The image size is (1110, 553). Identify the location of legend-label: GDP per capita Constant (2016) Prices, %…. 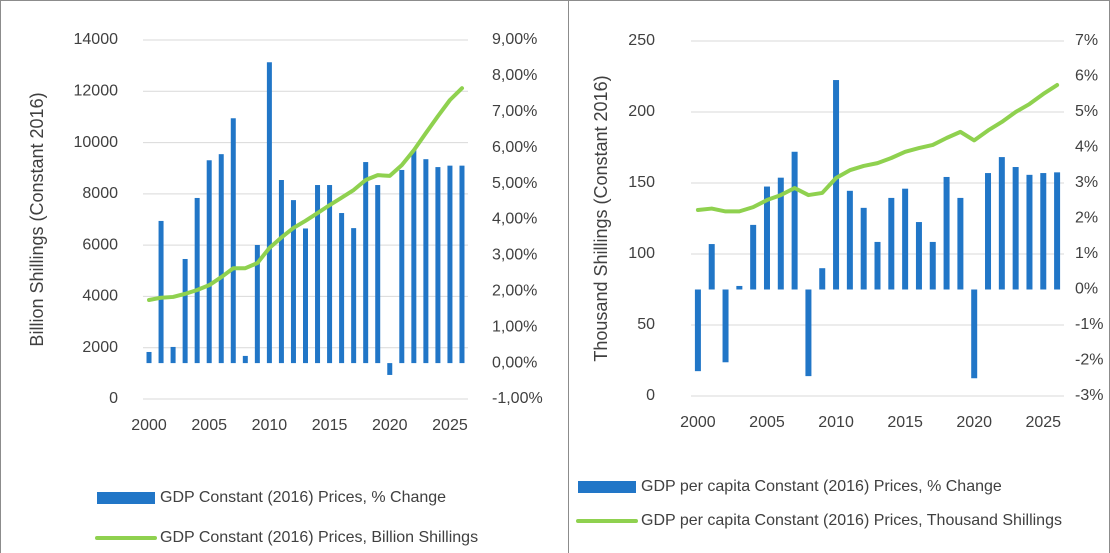
(821, 486).